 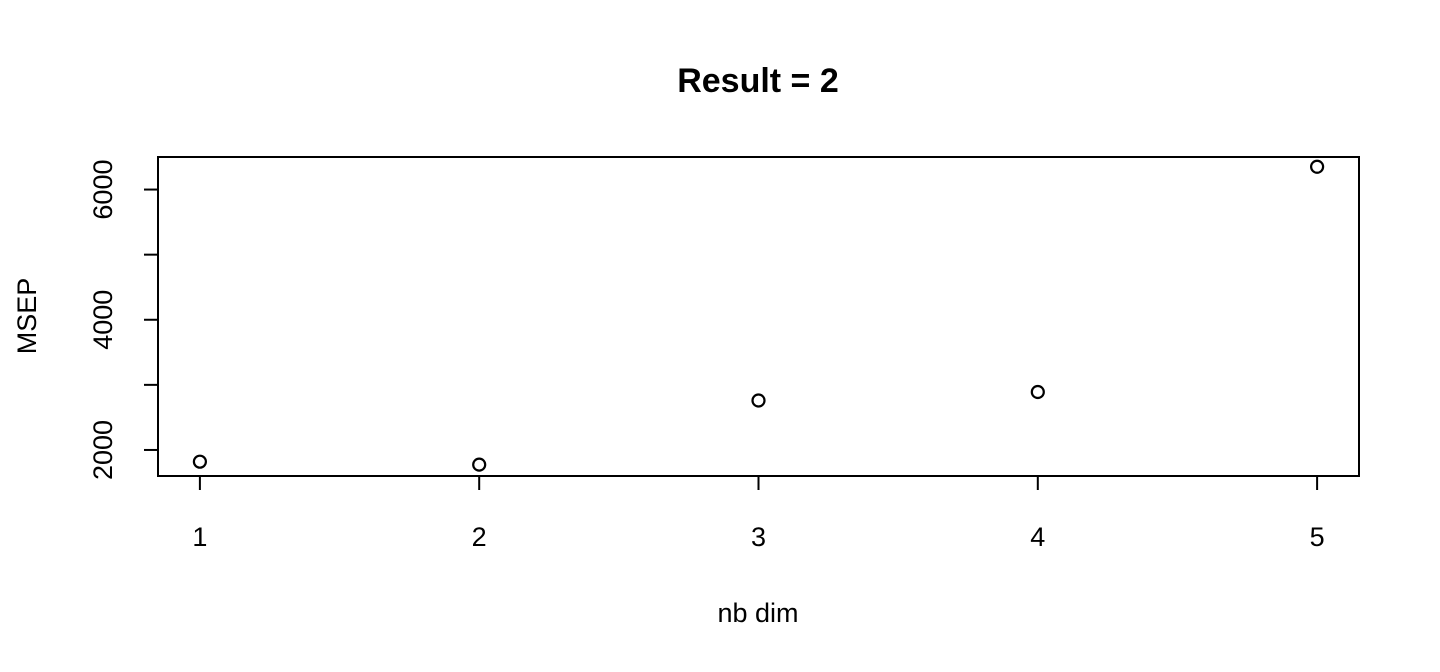 What do you see at coordinates (757, 613) in the screenshot?
I see `x-axis-label: nb dim` at bounding box center [757, 613].